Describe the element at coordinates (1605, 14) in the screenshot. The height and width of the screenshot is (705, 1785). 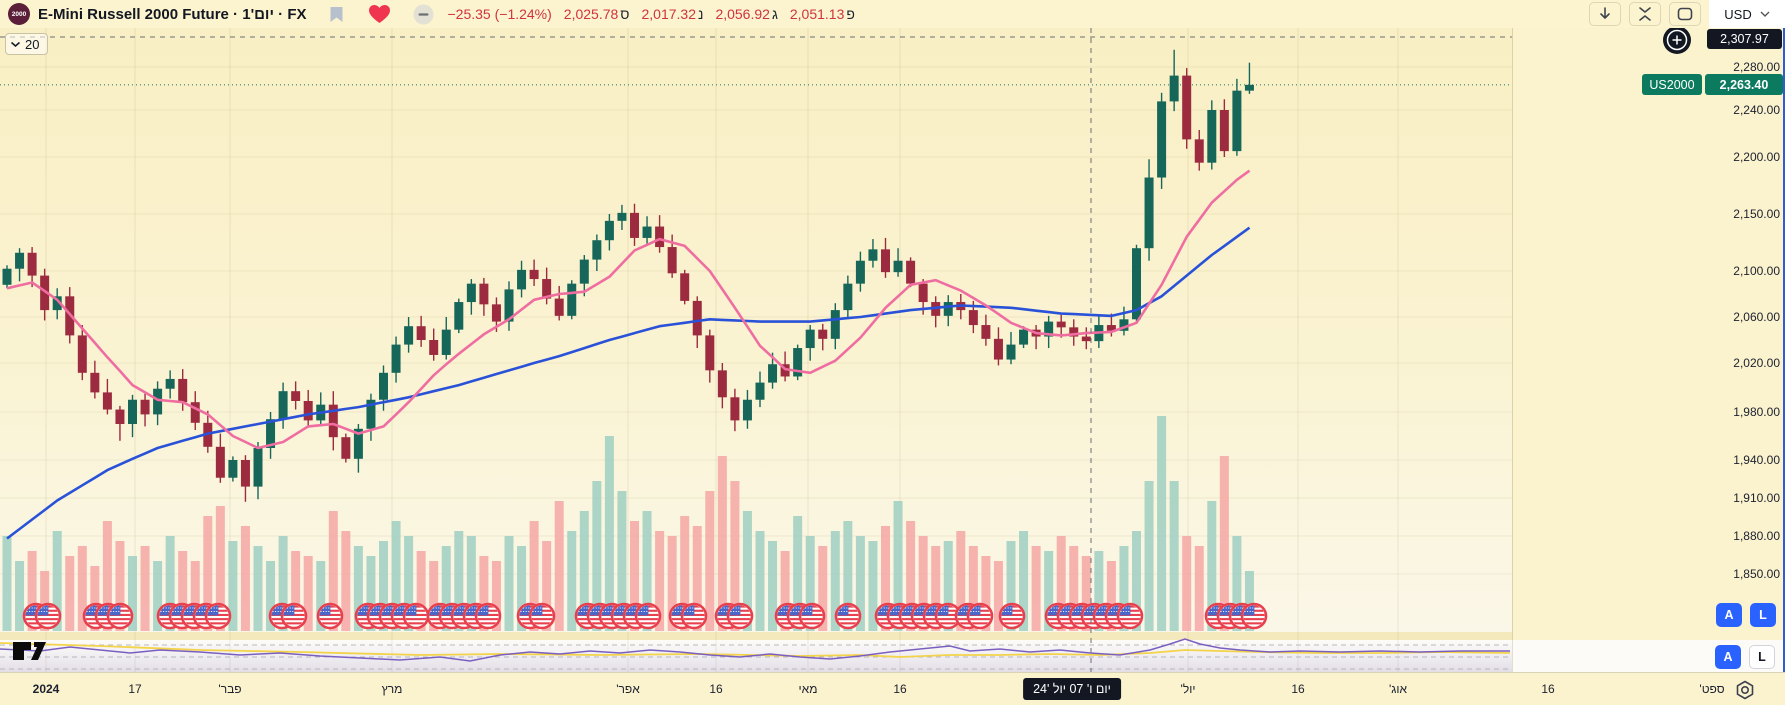
I see `download-button` at that location.